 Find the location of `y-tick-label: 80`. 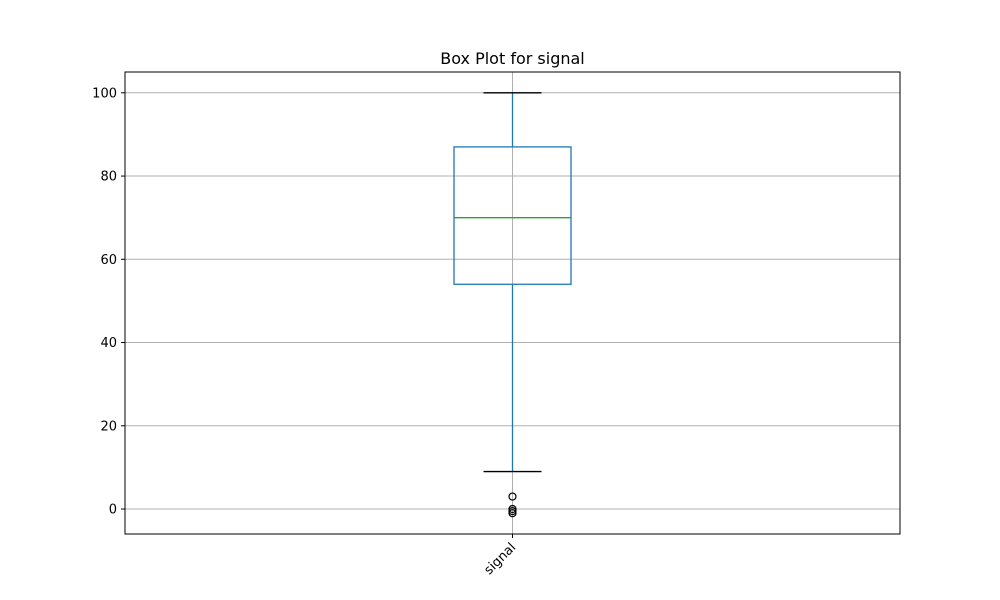

y-tick-label: 80 is located at coordinates (108, 177).